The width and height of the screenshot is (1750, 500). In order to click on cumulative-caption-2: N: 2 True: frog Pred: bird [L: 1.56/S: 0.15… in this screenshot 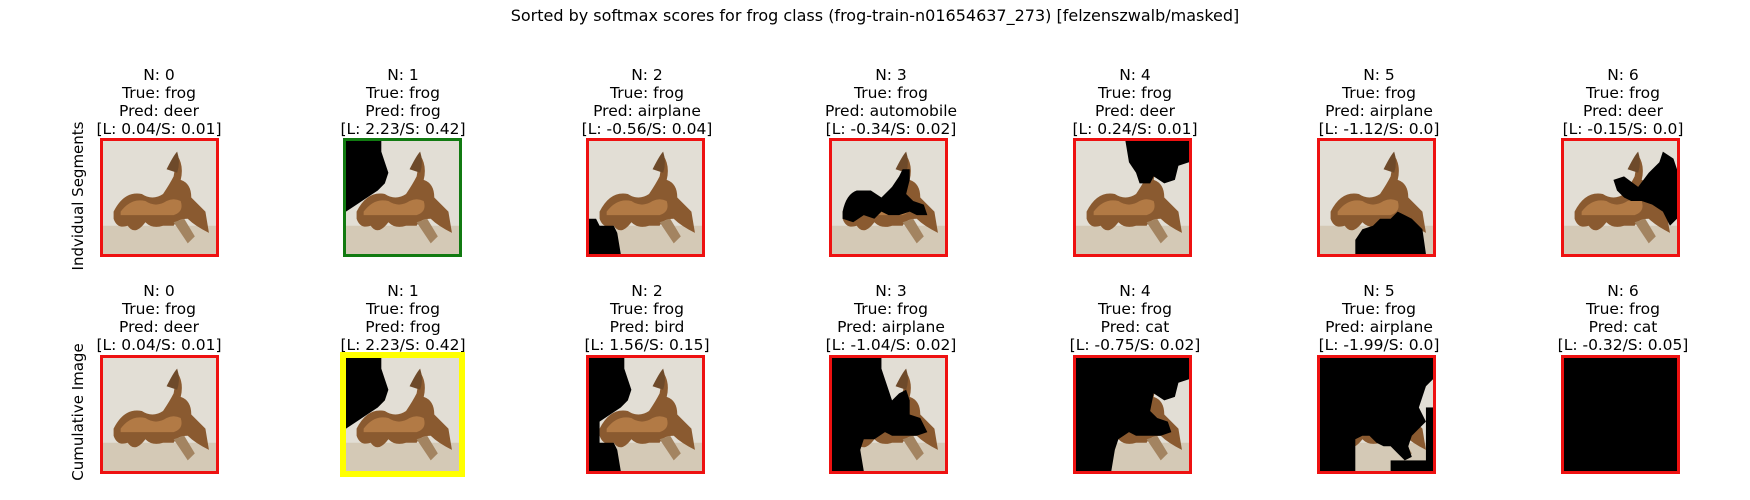, I will do `click(647, 318)`.